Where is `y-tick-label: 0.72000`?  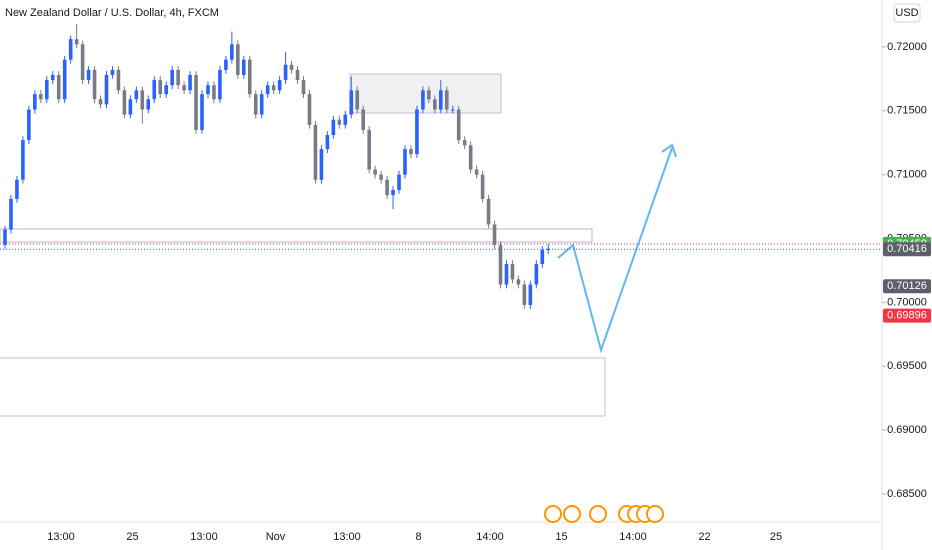
y-tick-label: 0.72000 is located at coordinates (907, 47).